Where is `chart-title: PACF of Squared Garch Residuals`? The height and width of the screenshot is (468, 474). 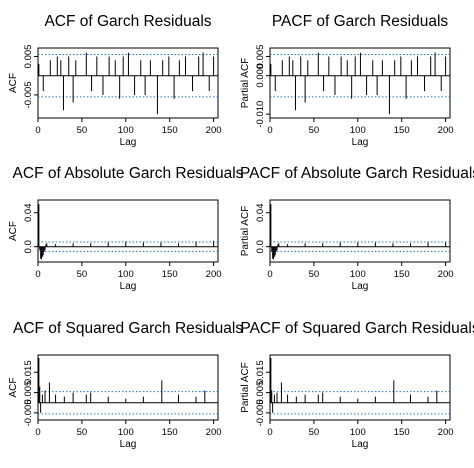 chart-title: PACF of Squared Garch Residuals is located at coordinates (357, 328).